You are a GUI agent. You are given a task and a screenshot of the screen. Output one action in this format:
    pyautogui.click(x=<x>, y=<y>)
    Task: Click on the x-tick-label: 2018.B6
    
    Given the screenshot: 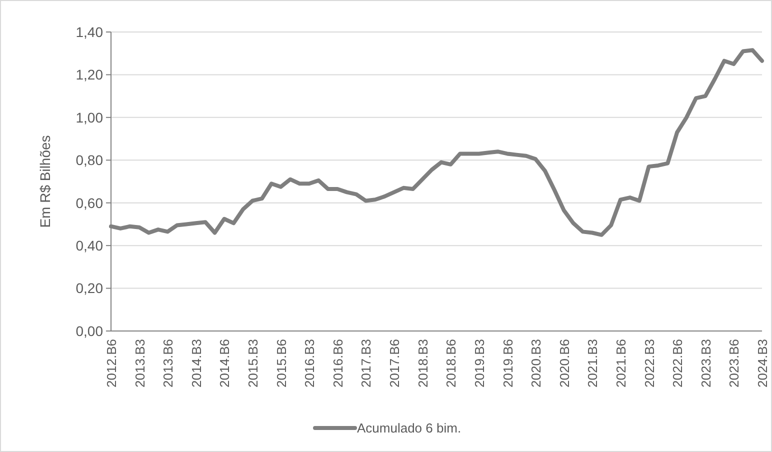 What is the action you would take?
    pyautogui.click(x=451, y=363)
    